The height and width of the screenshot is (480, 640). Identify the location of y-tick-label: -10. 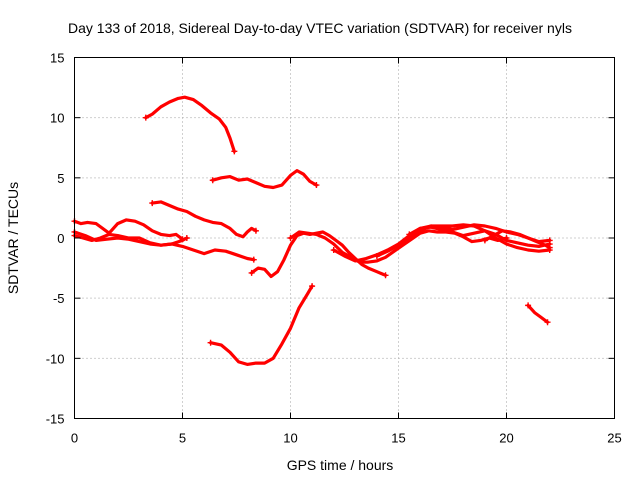
(55, 358).